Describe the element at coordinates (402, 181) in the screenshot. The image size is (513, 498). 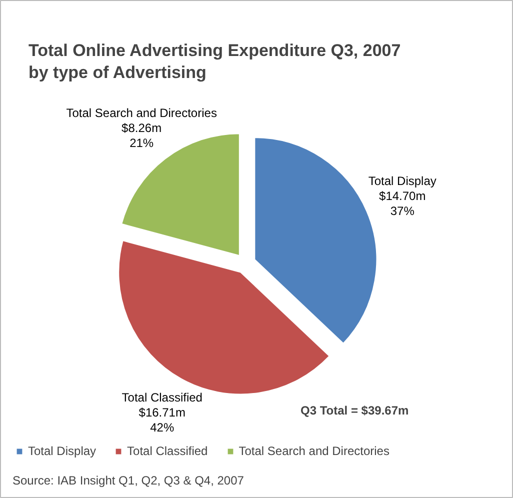
I see `slice-label: Total Display` at that location.